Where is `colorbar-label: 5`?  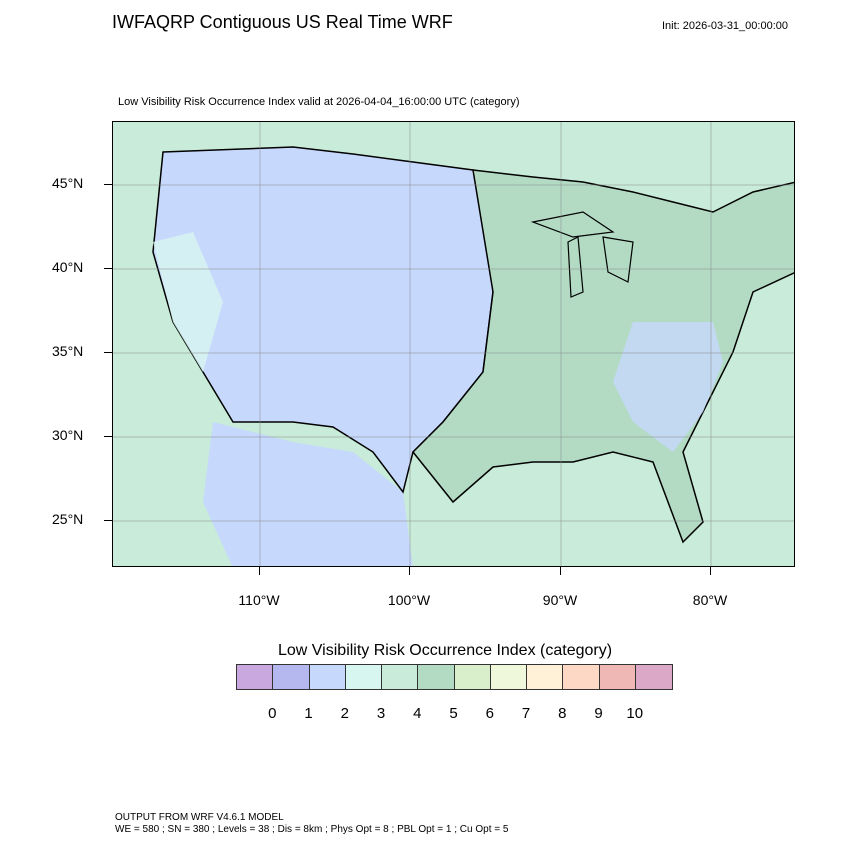
colorbar-label: 5 is located at coordinates (453, 713).